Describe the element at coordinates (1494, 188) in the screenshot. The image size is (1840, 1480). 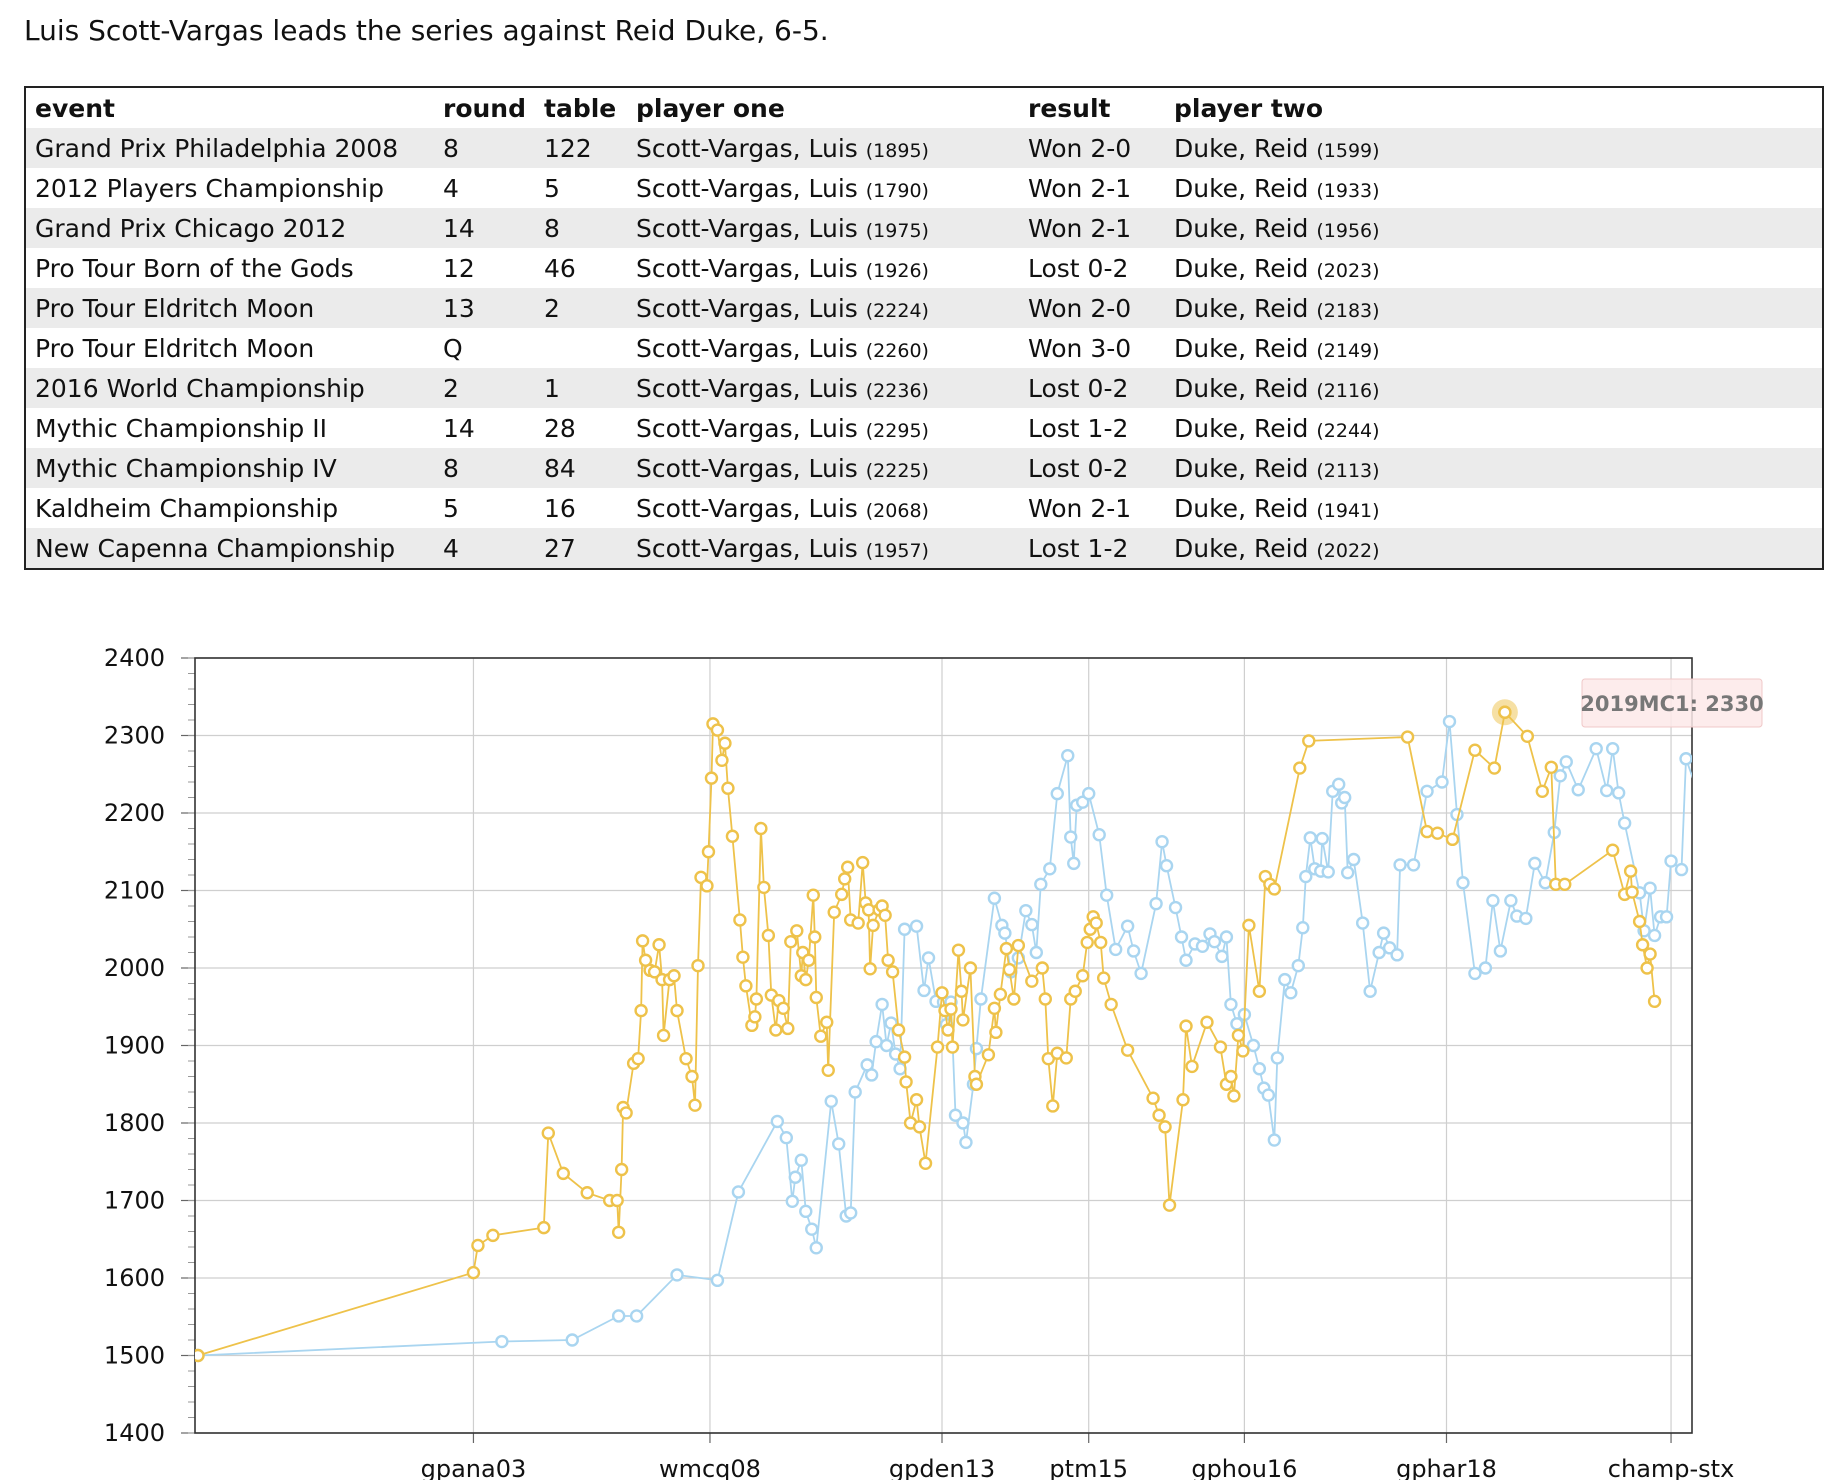
I see `player-two-cell: Duke, Reid (1933)` at that location.